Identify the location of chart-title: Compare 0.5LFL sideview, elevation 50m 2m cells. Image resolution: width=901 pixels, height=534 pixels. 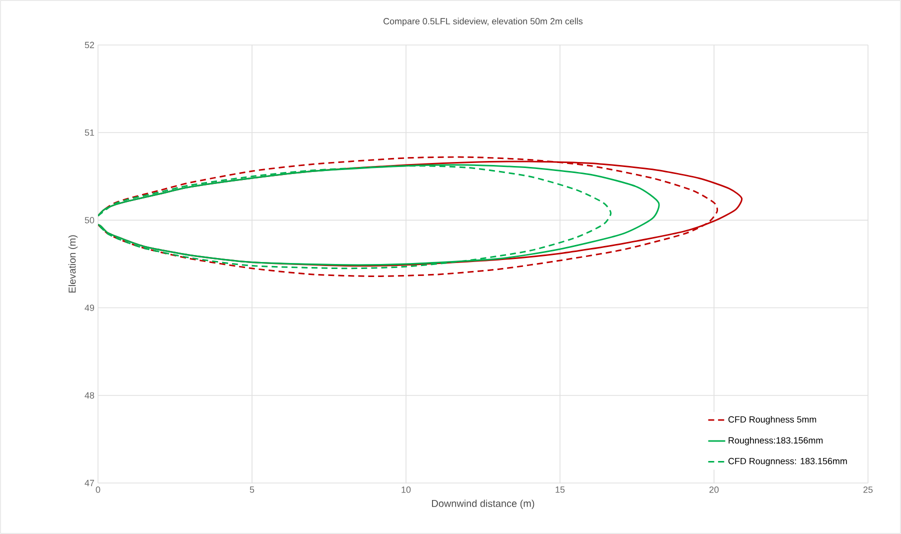
(483, 22).